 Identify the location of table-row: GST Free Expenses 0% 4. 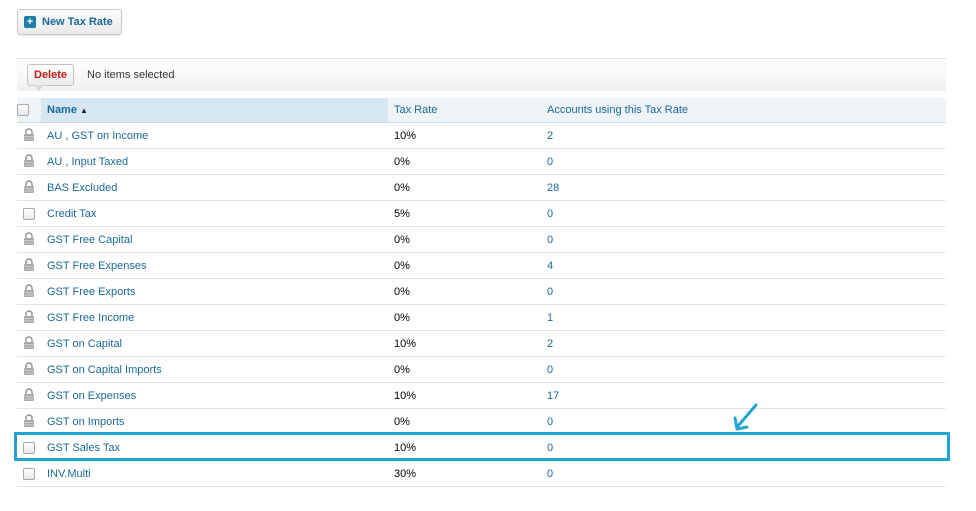
(481, 265).